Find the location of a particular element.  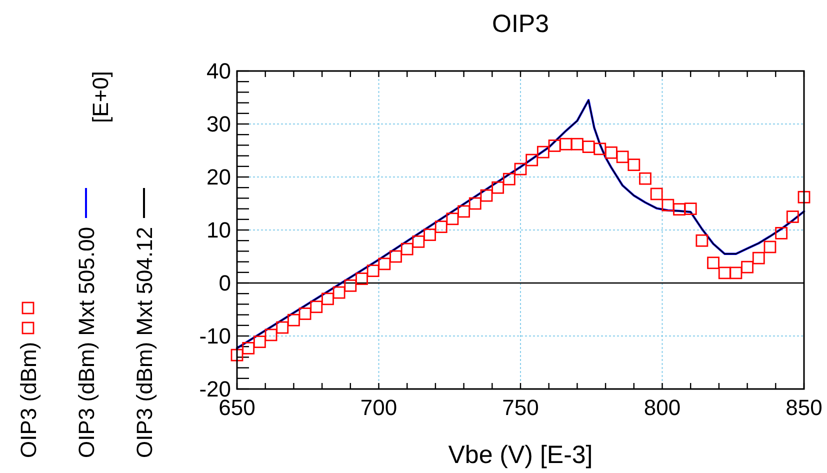

y-tick-label: 20 is located at coordinates (218, 177).